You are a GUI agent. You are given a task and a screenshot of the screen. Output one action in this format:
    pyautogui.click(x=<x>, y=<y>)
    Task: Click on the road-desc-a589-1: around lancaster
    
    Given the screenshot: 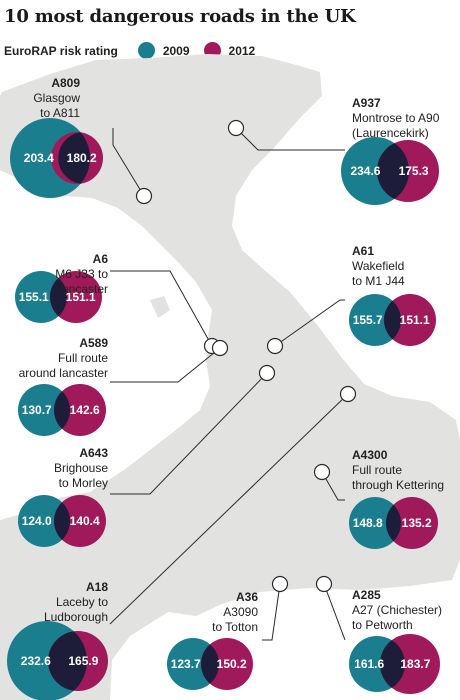 What is the action you would take?
    pyautogui.click(x=63, y=373)
    